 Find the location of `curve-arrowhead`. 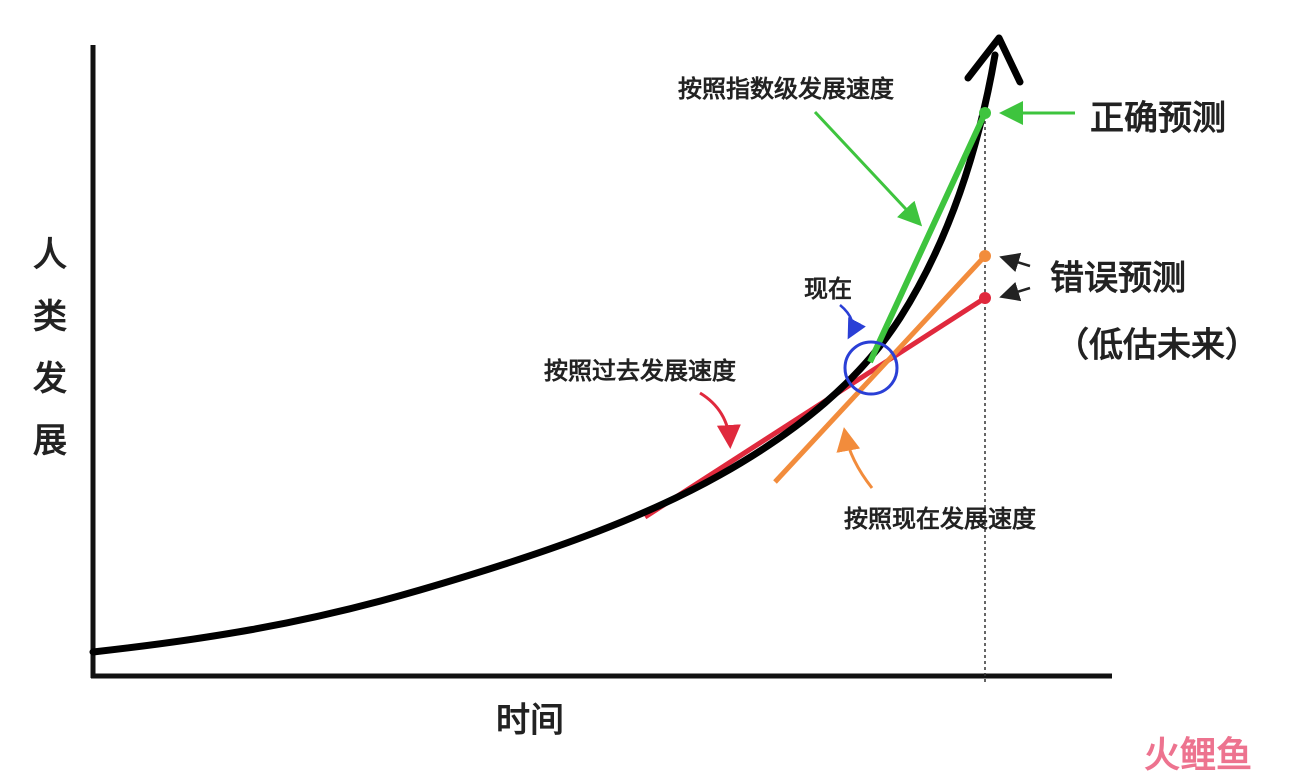

curve-arrowhead is located at coordinates (994, 60).